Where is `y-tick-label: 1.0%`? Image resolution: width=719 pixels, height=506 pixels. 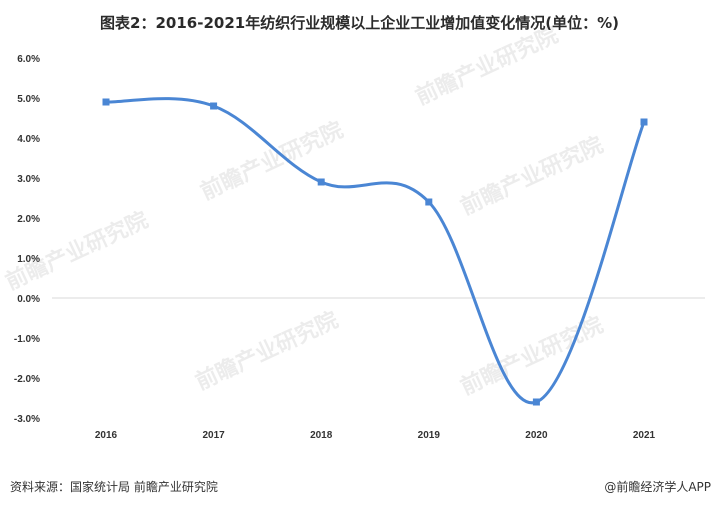 y-tick-label: 1.0% is located at coordinates (28, 259).